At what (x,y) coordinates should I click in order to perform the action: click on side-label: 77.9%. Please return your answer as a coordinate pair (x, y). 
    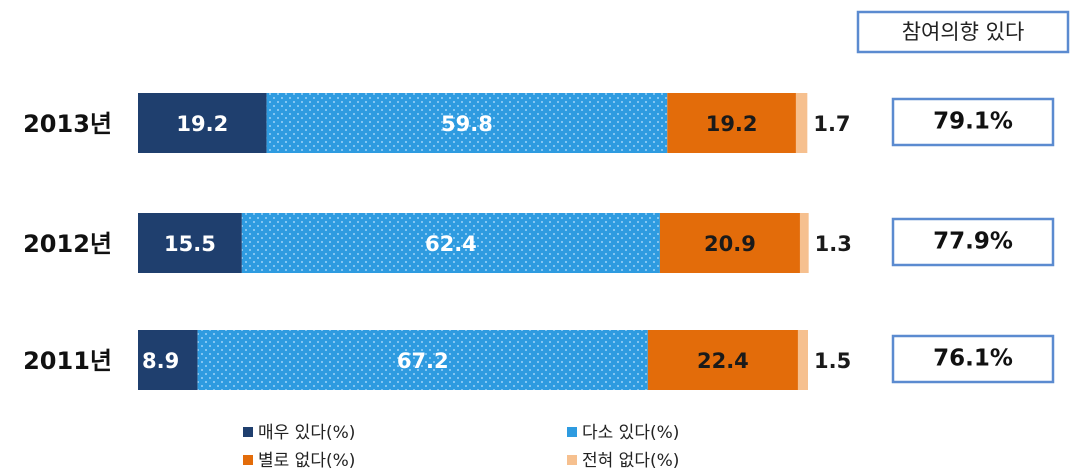
    Looking at the image, I should click on (973, 242).